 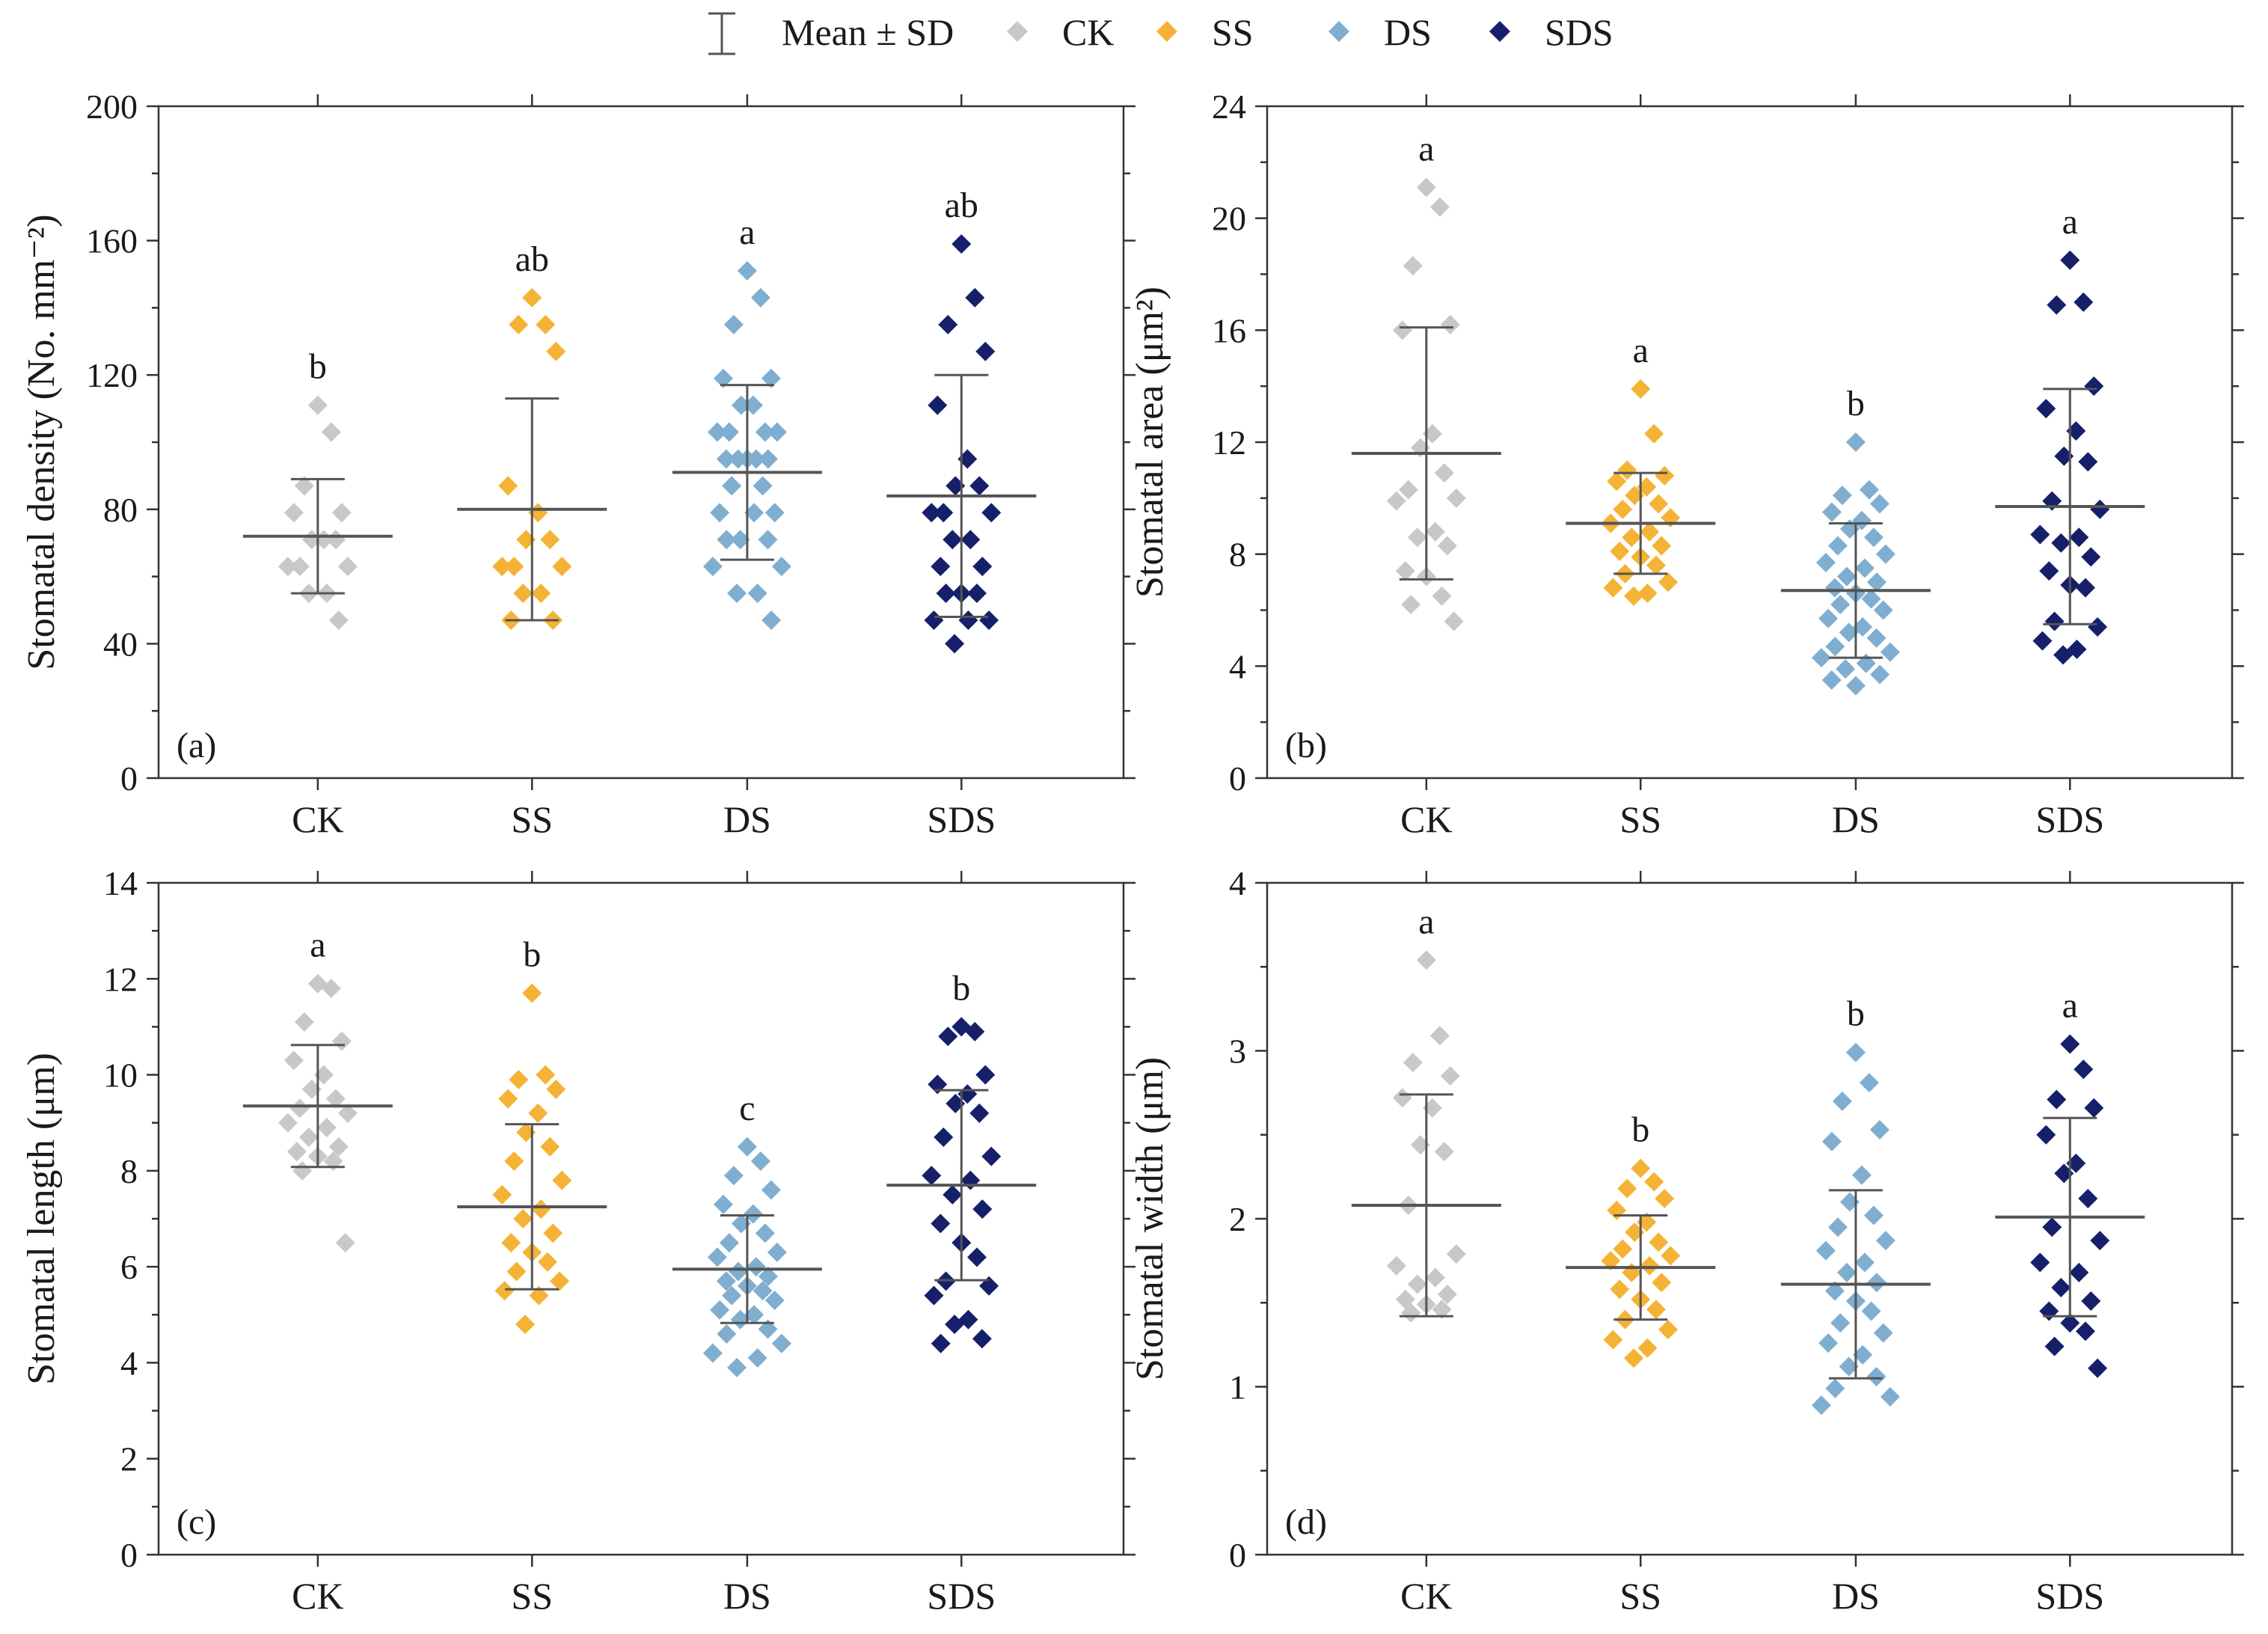 I want to click on group-ck: b, so click(x=318, y=488).